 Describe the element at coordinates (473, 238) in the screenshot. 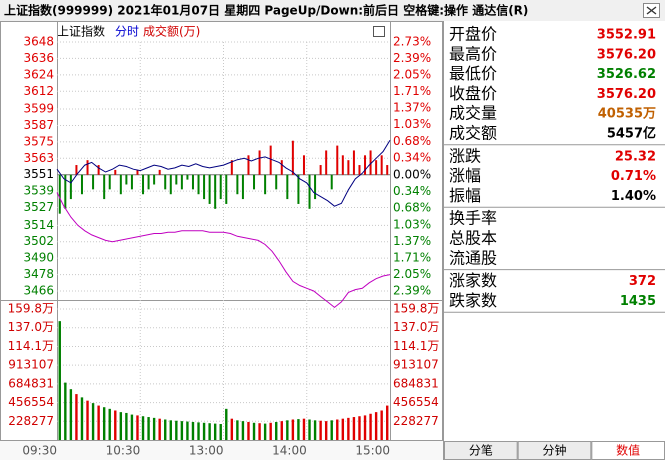

I see `quote-label: 总股本` at that location.